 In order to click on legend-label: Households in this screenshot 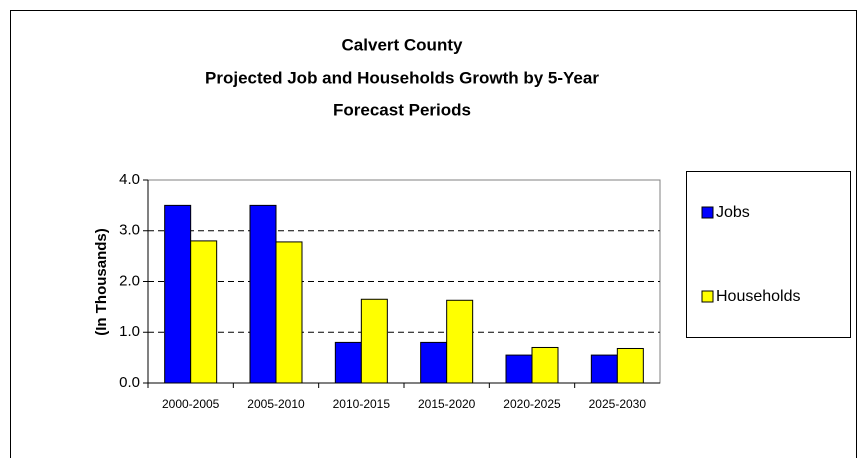, I will do `click(758, 296)`.